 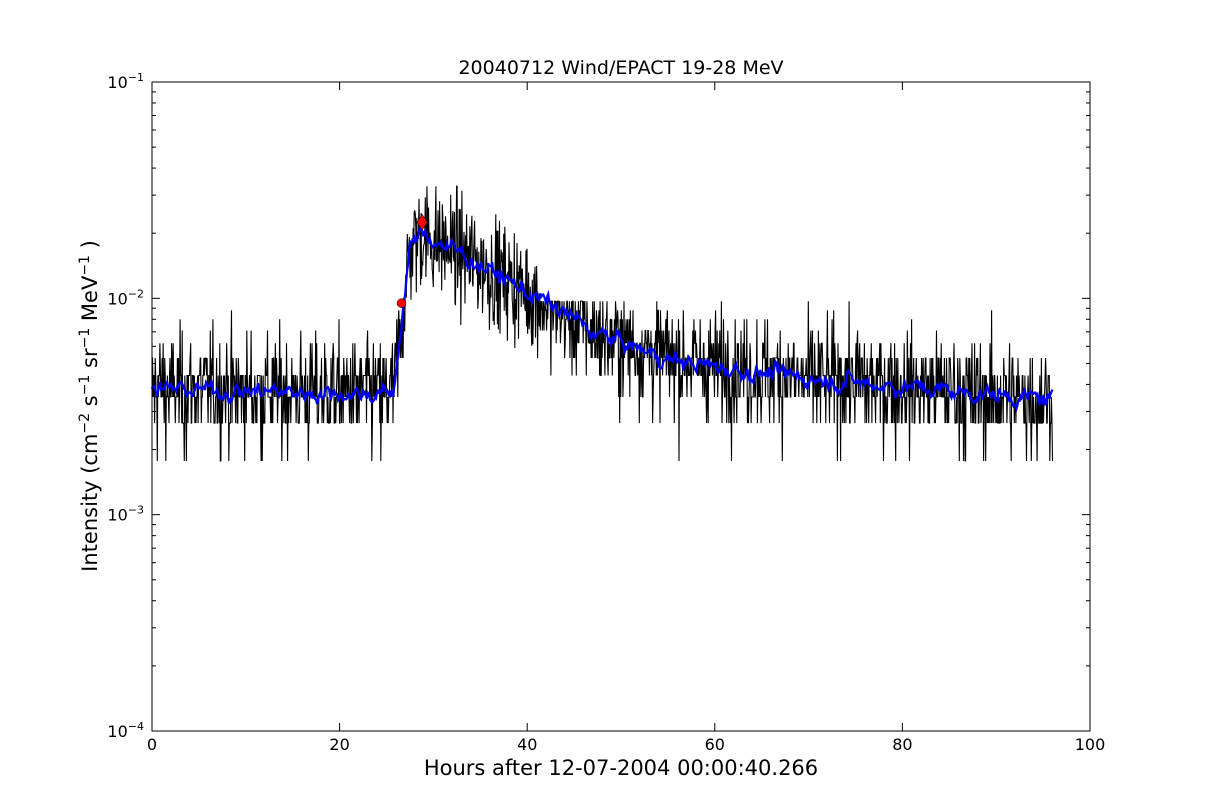 What do you see at coordinates (1090, 744) in the screenshot?
I see `x-tick-label: 100` at bounding box center [1090, 744].